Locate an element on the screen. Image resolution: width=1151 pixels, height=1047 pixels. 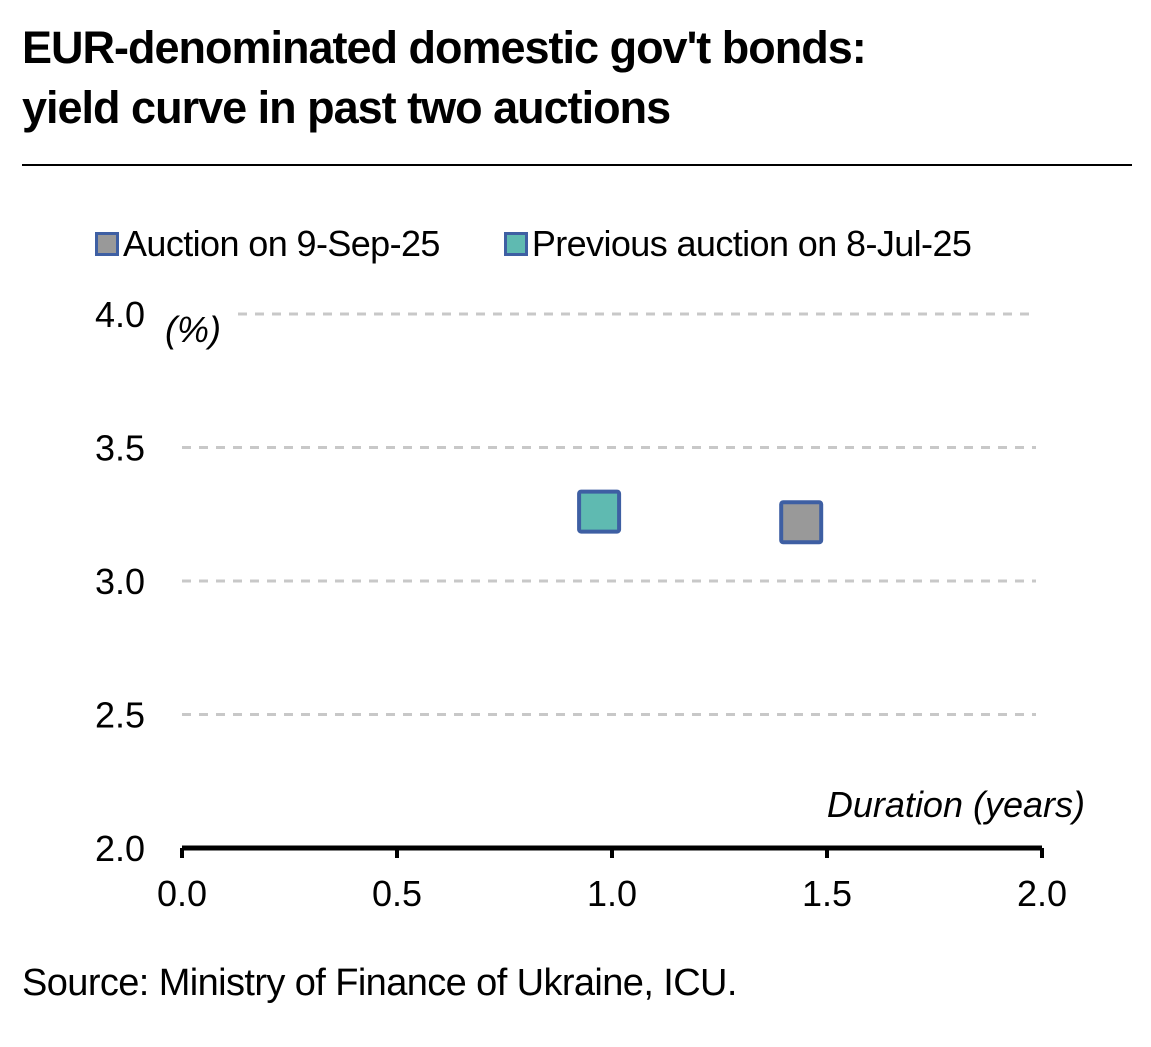
y-axis-title: (%) is located at coordinates (193, 329).